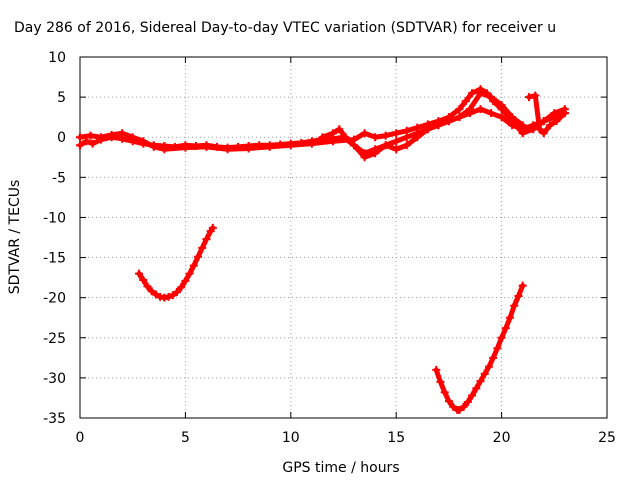 The height and width of the screenshot is (480, 640). Describe the element at coordinates (54, 419) in the screenshot. I see `y-tick-label: -35` at that location.